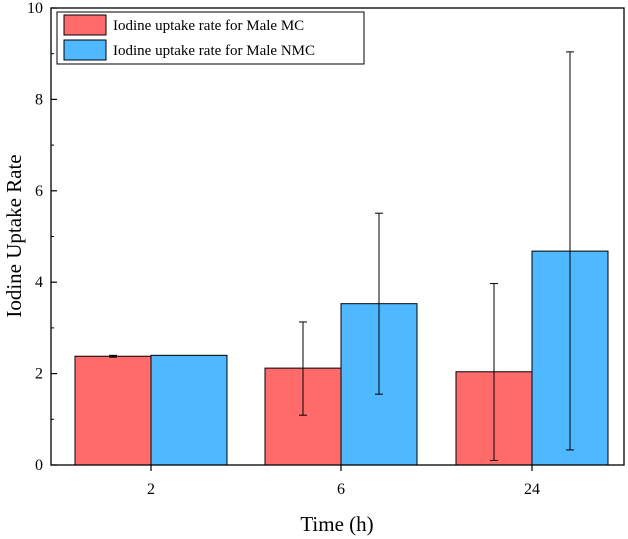 This screenshot has height=539, width=628. What do you see at coordinates (14, 235) in the screenshot?
I see `y-axis-title: Iodine Uptake Rate` at bounding box center [14, 235].